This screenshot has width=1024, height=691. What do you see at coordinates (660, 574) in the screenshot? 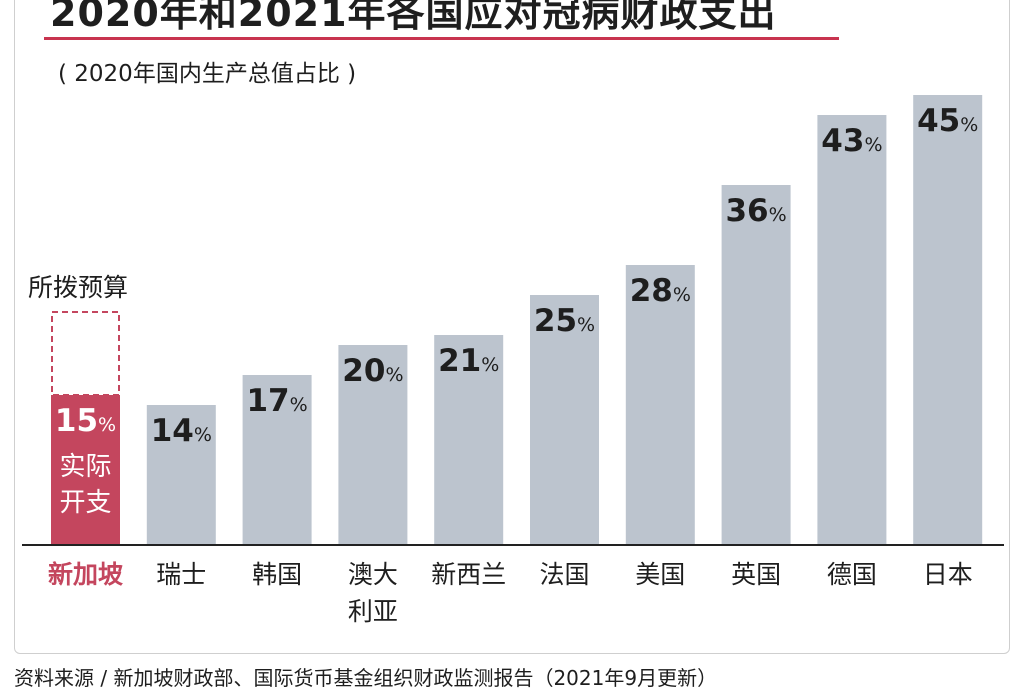
I see `category-label: 美国` at bounding box center [660, 574].